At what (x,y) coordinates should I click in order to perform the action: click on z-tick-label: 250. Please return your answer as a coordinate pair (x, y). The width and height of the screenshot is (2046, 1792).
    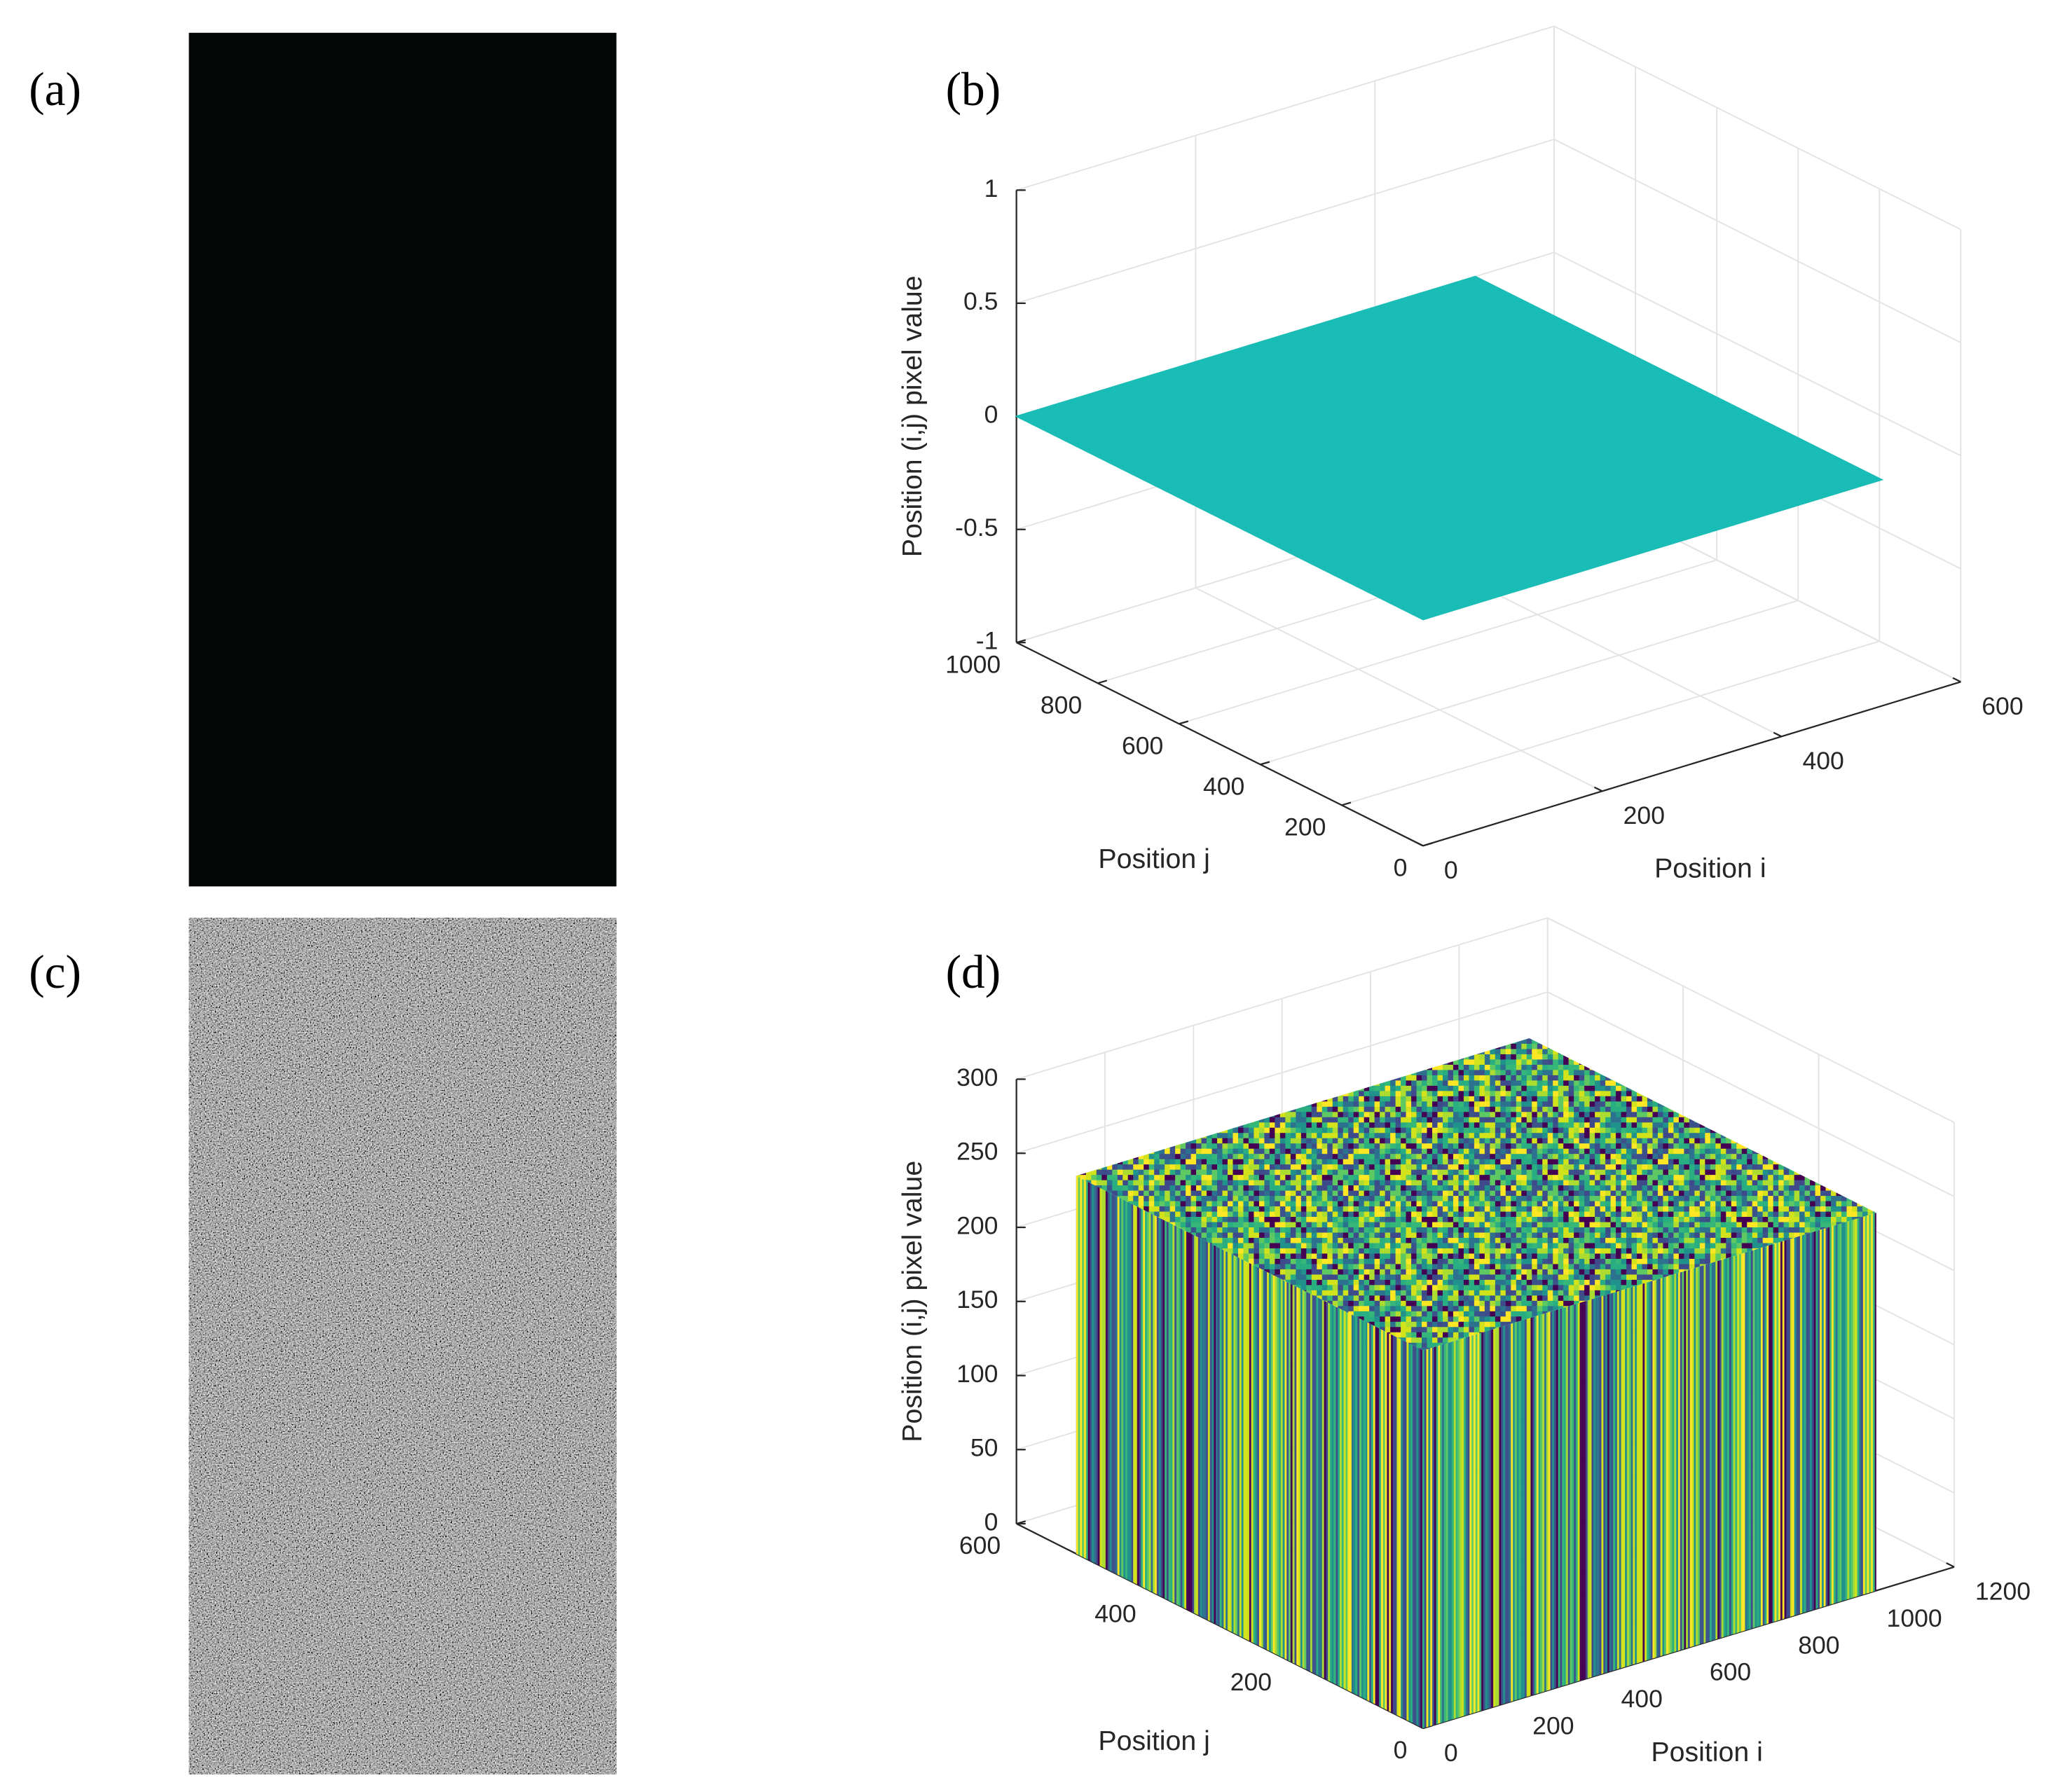
    Looking at the image, I should click on (977, 1152).